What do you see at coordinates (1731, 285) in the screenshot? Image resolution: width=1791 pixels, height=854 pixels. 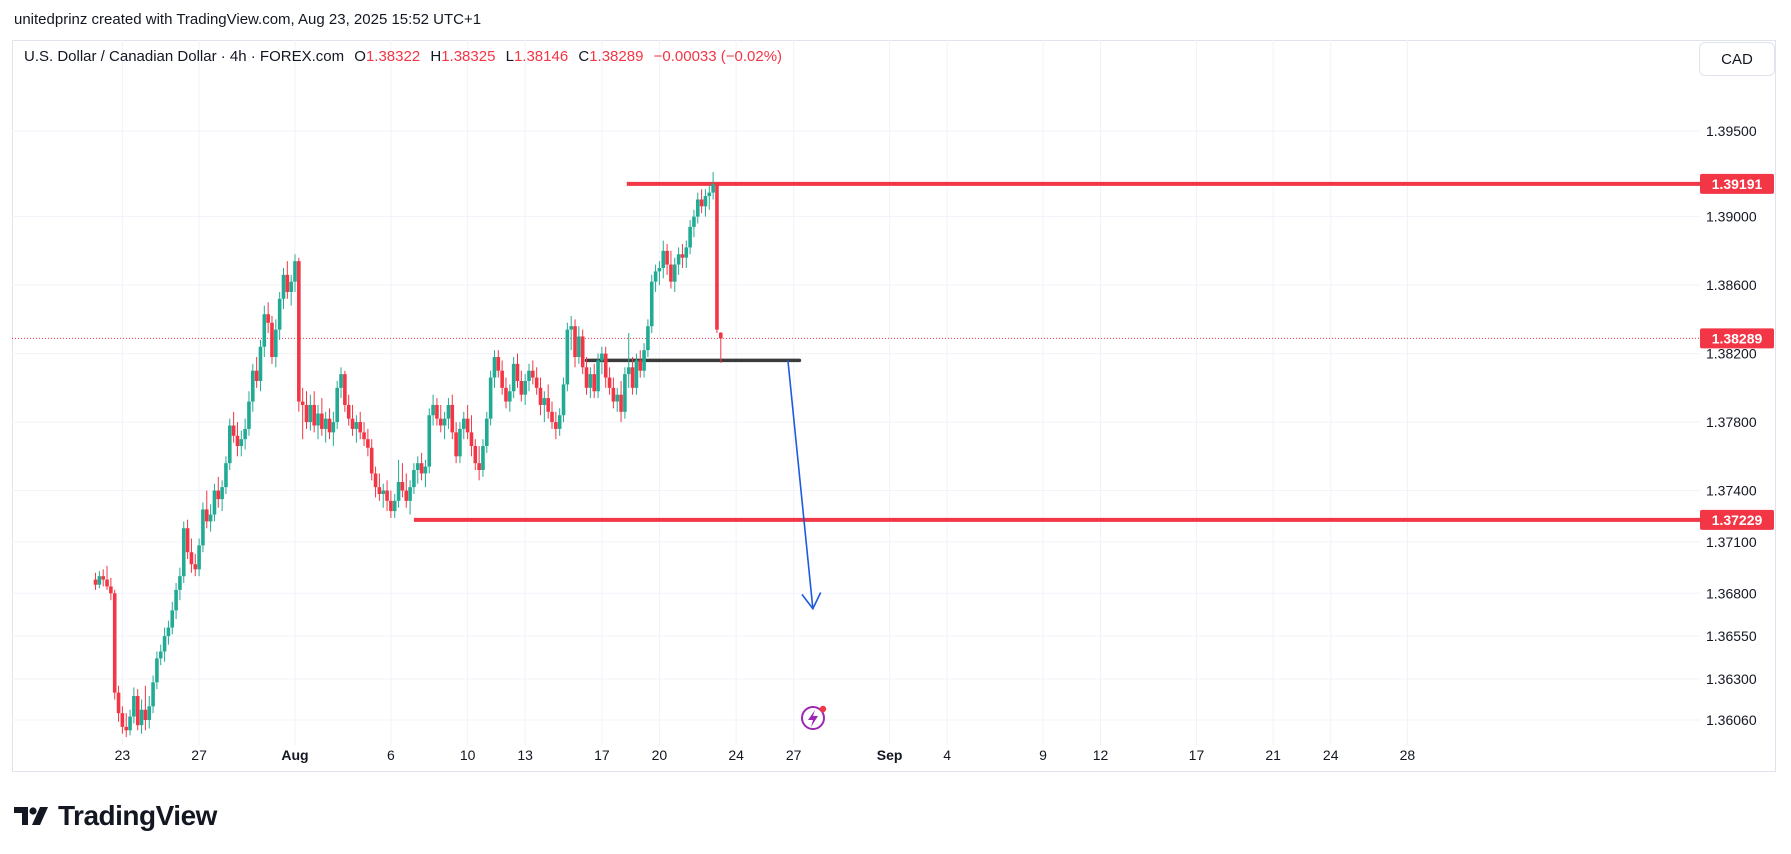 I see `price-tick-label: 1.38600` at bounding box center [1731, 285].